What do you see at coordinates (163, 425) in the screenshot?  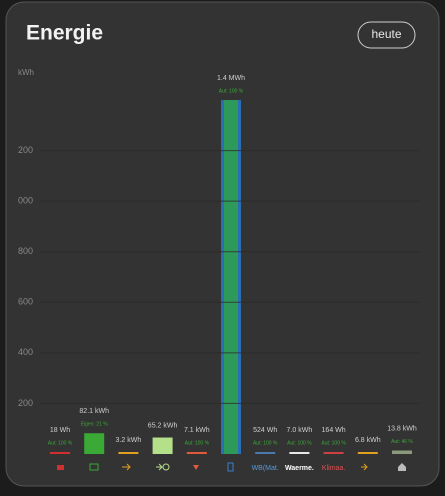 I see `value-label: 65.2 kWh` at bounding box center [163, 425].